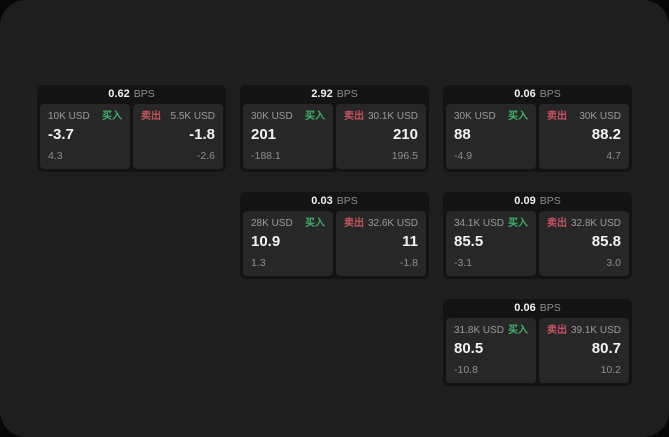  I want to click on bps-spread-value: 0.62, so click(119, 94).